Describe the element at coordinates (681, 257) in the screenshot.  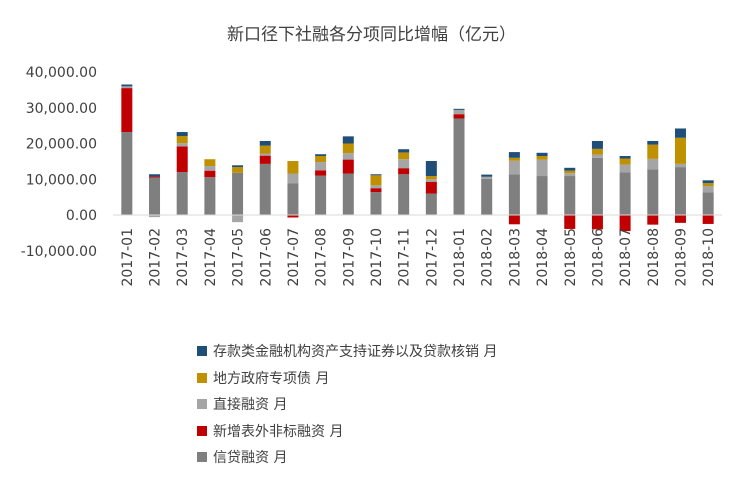
I see `x-tick-label: 2018-09` at that location.